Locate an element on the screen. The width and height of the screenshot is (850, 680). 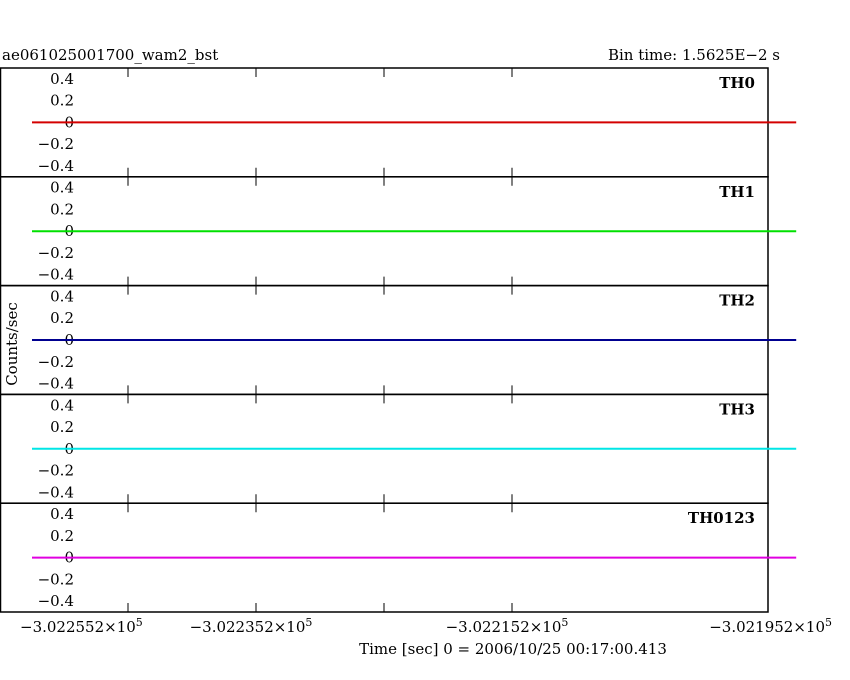
x-tick-label: −3.022352×105 is located at coordinates (251, 626).